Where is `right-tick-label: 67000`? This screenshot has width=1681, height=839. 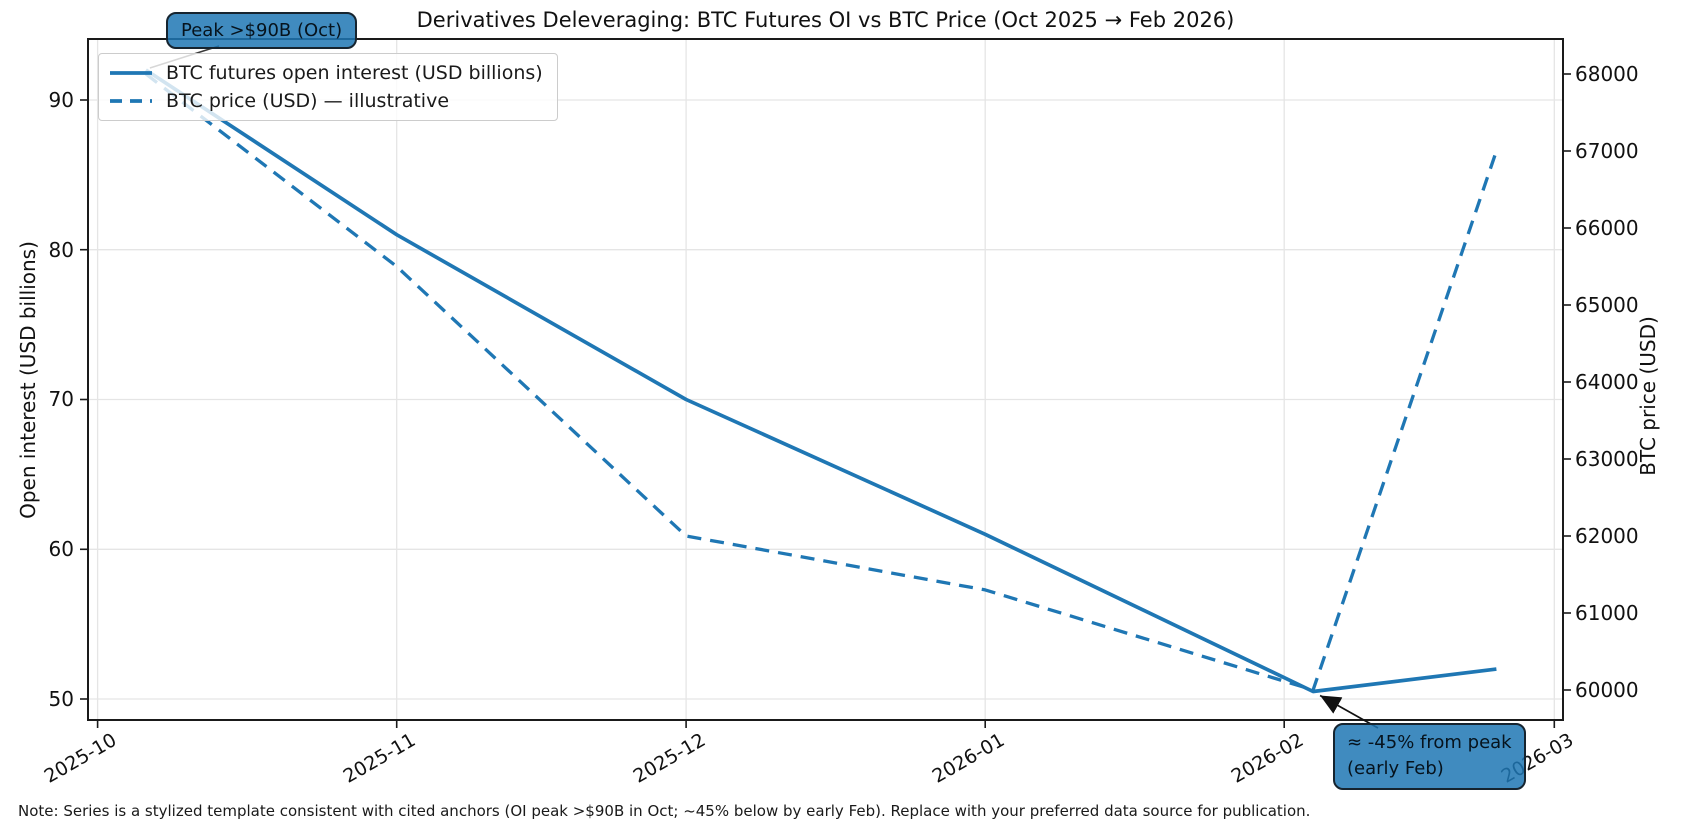
right-tick-label: 67000 is located at coordinates (1607, 151).